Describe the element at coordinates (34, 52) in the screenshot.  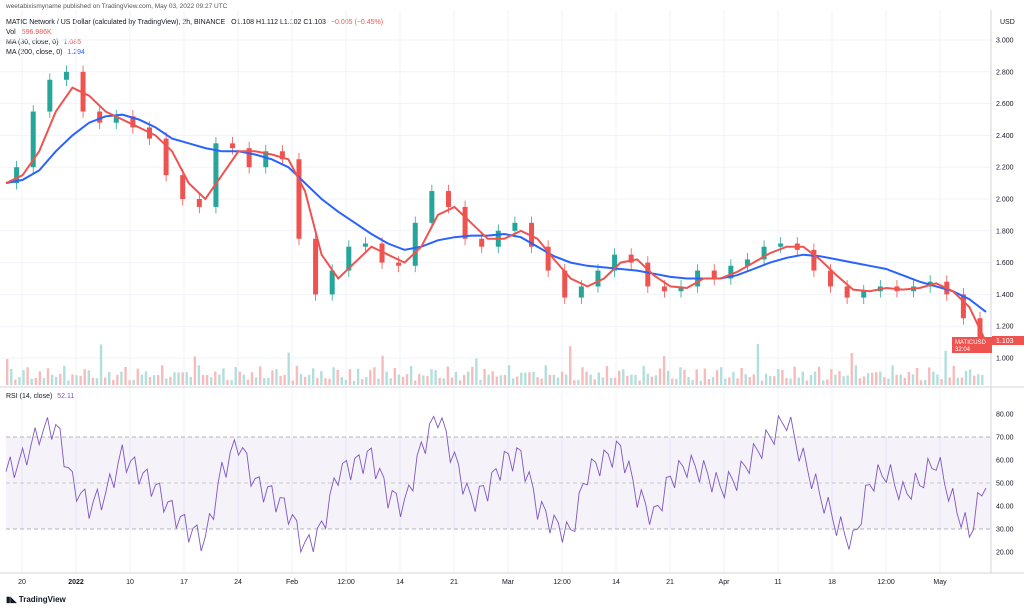
I see `ma200-label: MA (200, close, 0)` at that location.